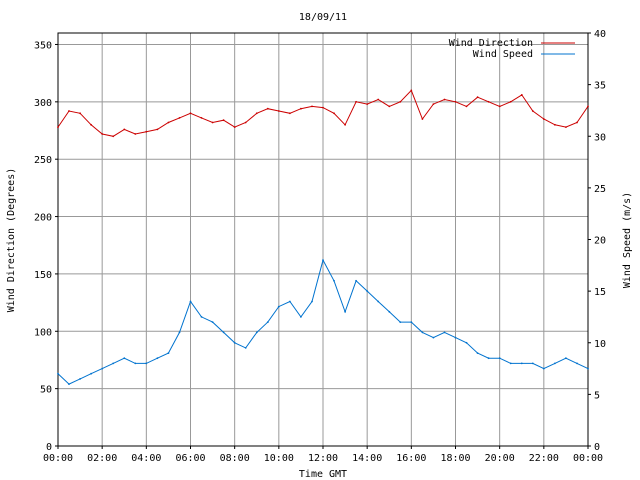 The image size is (640, 480). I want to click on left-tick-label: 50, so click(46, 390).